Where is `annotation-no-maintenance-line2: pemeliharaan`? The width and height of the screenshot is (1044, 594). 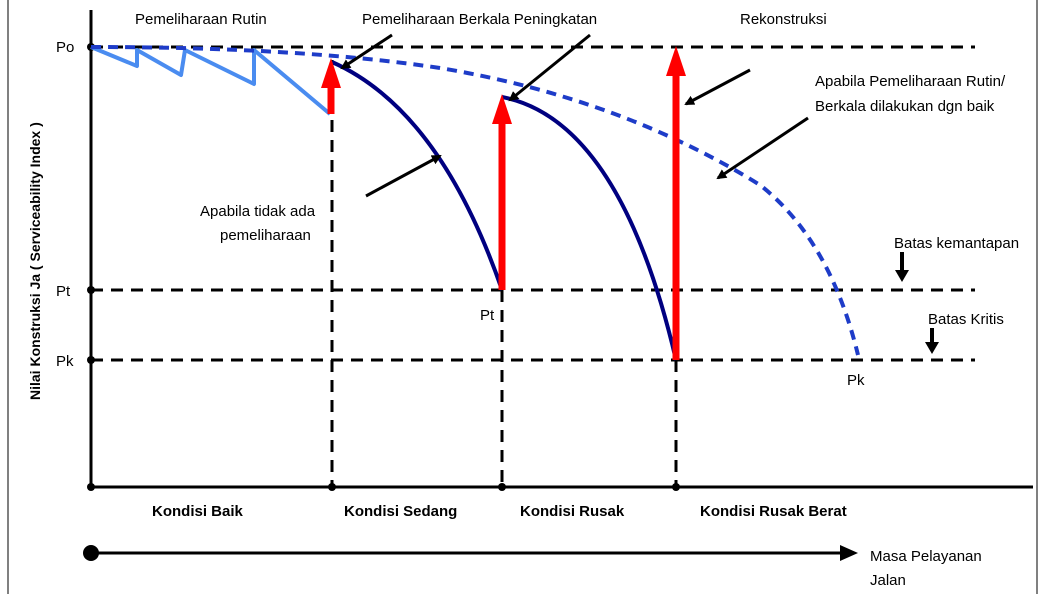
annotation-no-maintenance-line2: pemeliharaan is located at coordinates (265, 235).